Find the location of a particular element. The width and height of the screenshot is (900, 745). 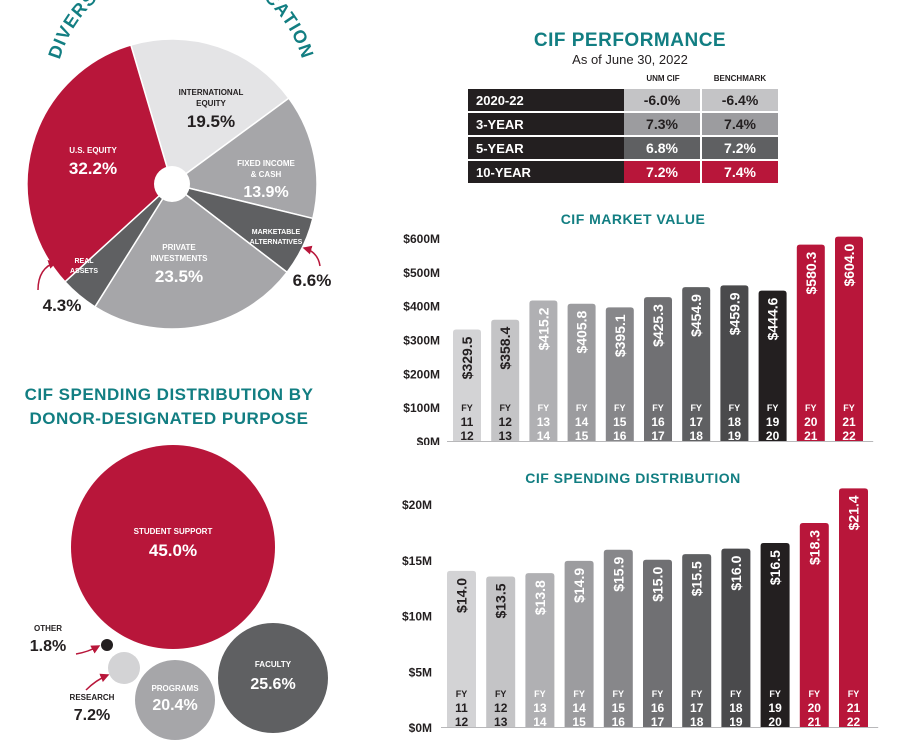

bar-group: $13.8 FY 13 14 is located at coordinates (540, 651).